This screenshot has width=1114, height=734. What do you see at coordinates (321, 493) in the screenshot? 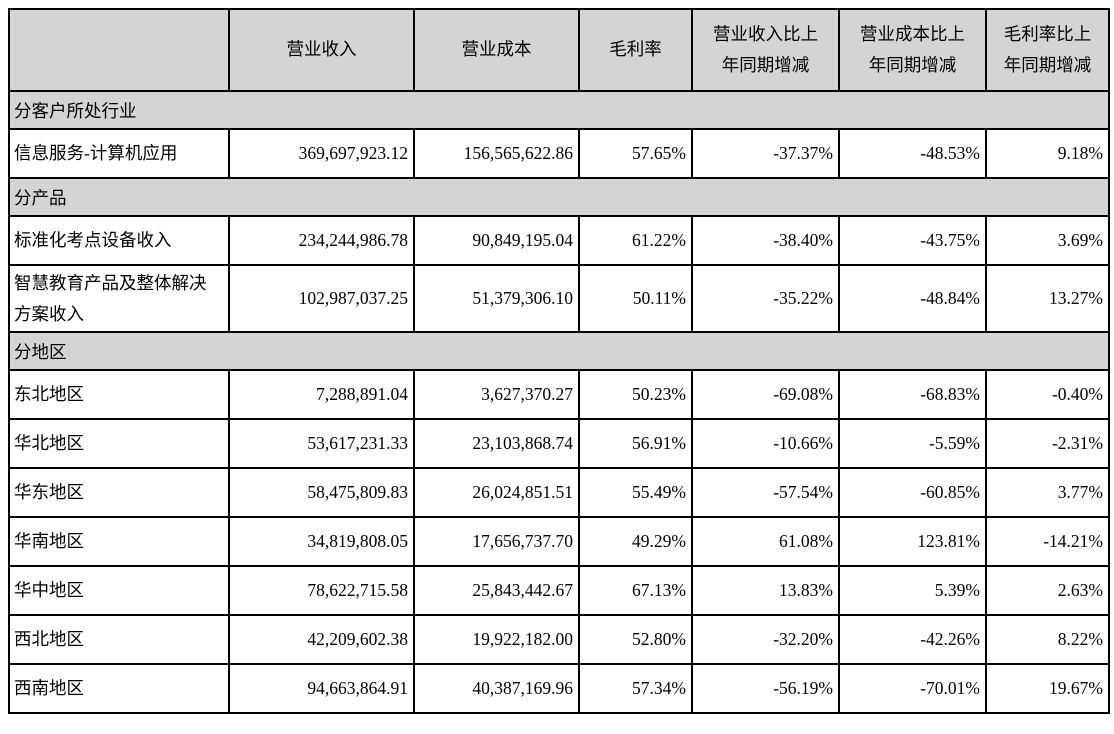
I see `cell-value: 58,475,809.83` at bounding box center [321, 493].